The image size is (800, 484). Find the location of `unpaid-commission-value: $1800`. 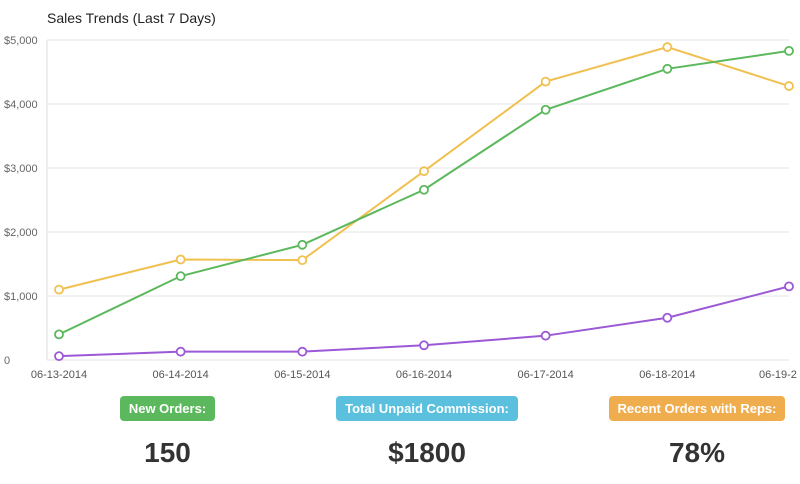

unpaid-commission-value: $1800 is located at coordinates (427, 452).